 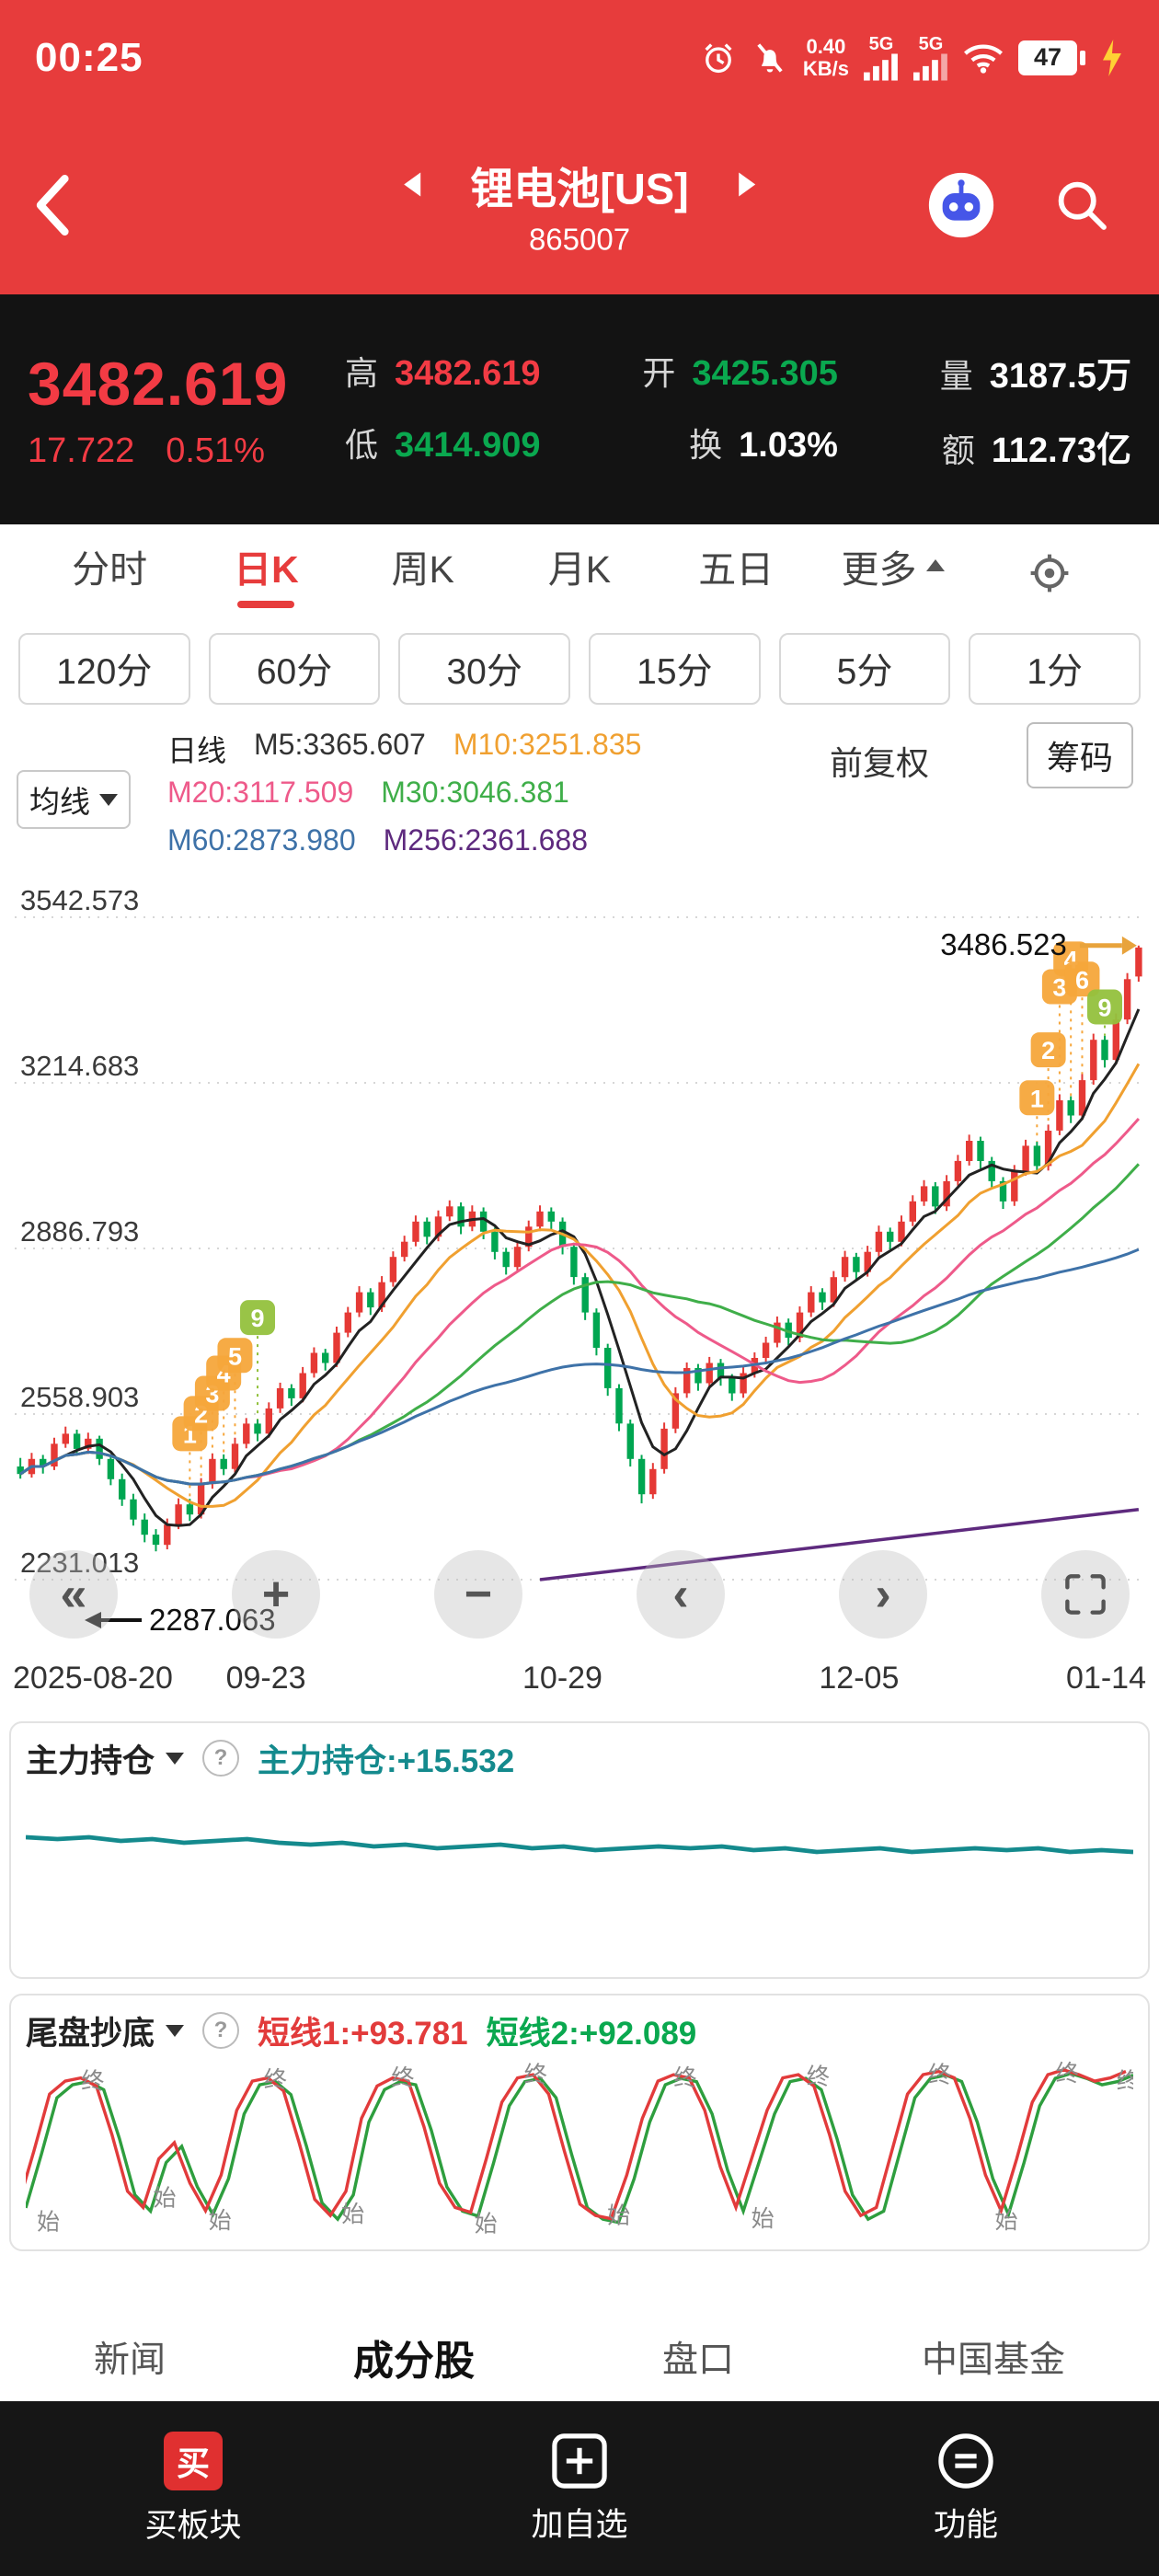 I want to click on fullscreen-button, so click(x=1085, y=1594).